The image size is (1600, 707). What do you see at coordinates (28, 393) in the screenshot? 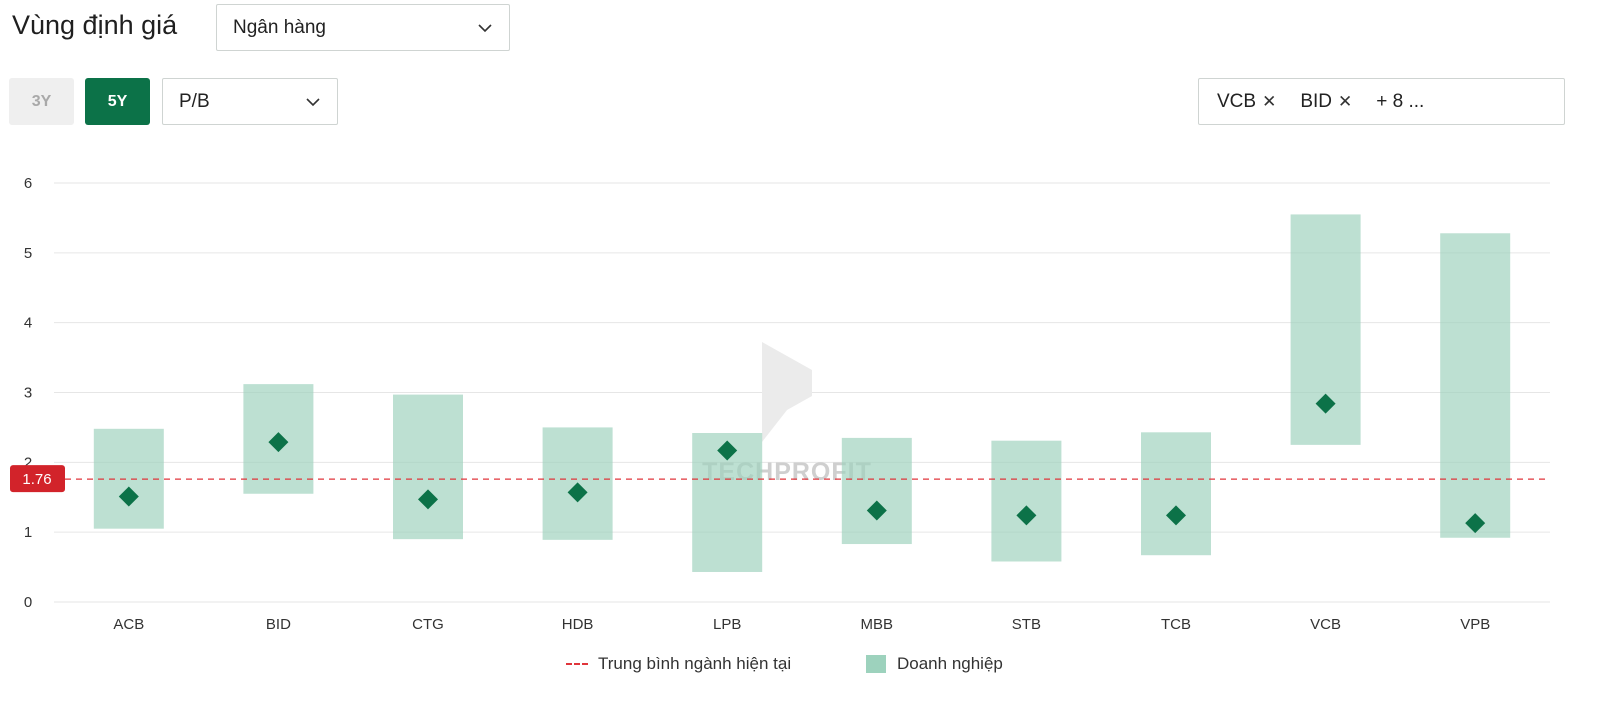
I see `y-tick-label: 3` at bounding box center [28, 393].